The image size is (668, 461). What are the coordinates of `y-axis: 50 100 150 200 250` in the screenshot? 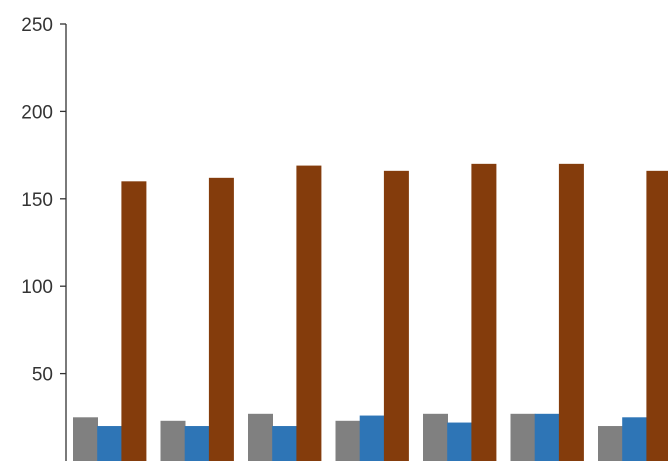 It's located at (44, 238).